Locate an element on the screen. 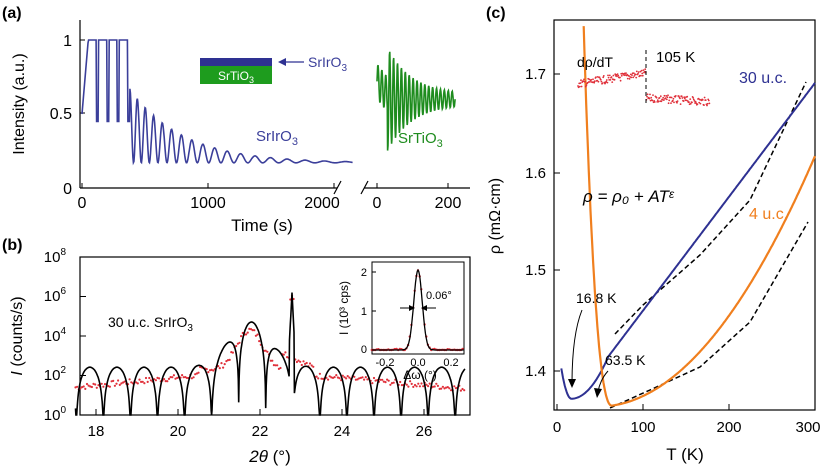 This screenshot has height=475, width=830. x-tick-label: 2000 is located at coordinates (322, 203).